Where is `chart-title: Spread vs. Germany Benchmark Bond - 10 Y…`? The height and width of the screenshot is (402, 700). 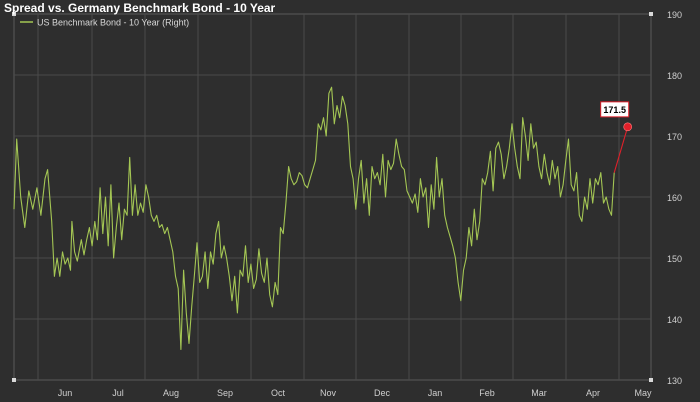
chart-title: Spread vs. Germany Benchmark Bond - 10 Y… is located at coordinates (140, 8).